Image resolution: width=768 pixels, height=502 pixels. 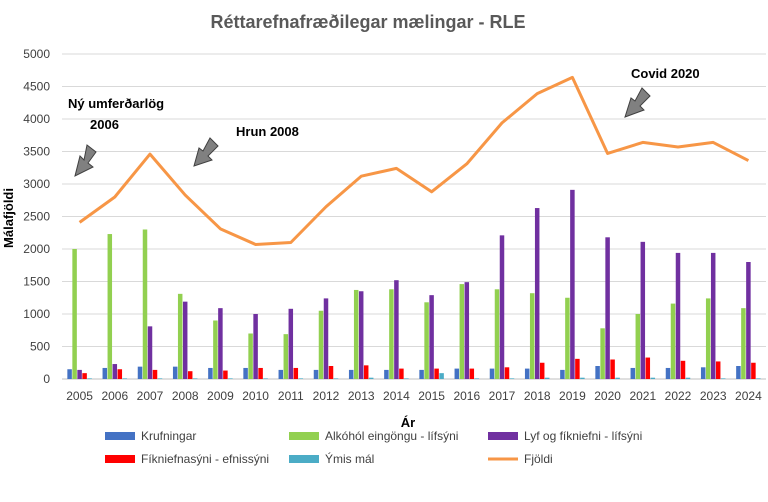 What do you see at coordinates (36, 54) in the screenshot?
I see `y-tick-label: 5000` at bounding box center [36, 54].